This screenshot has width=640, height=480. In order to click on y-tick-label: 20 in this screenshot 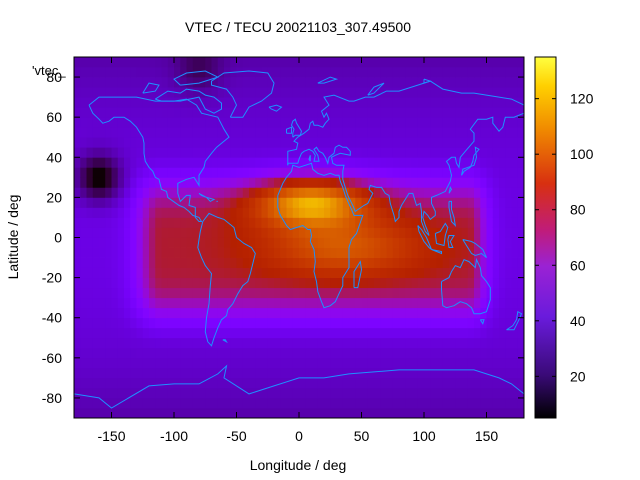, I will do `click(54, 197)`.